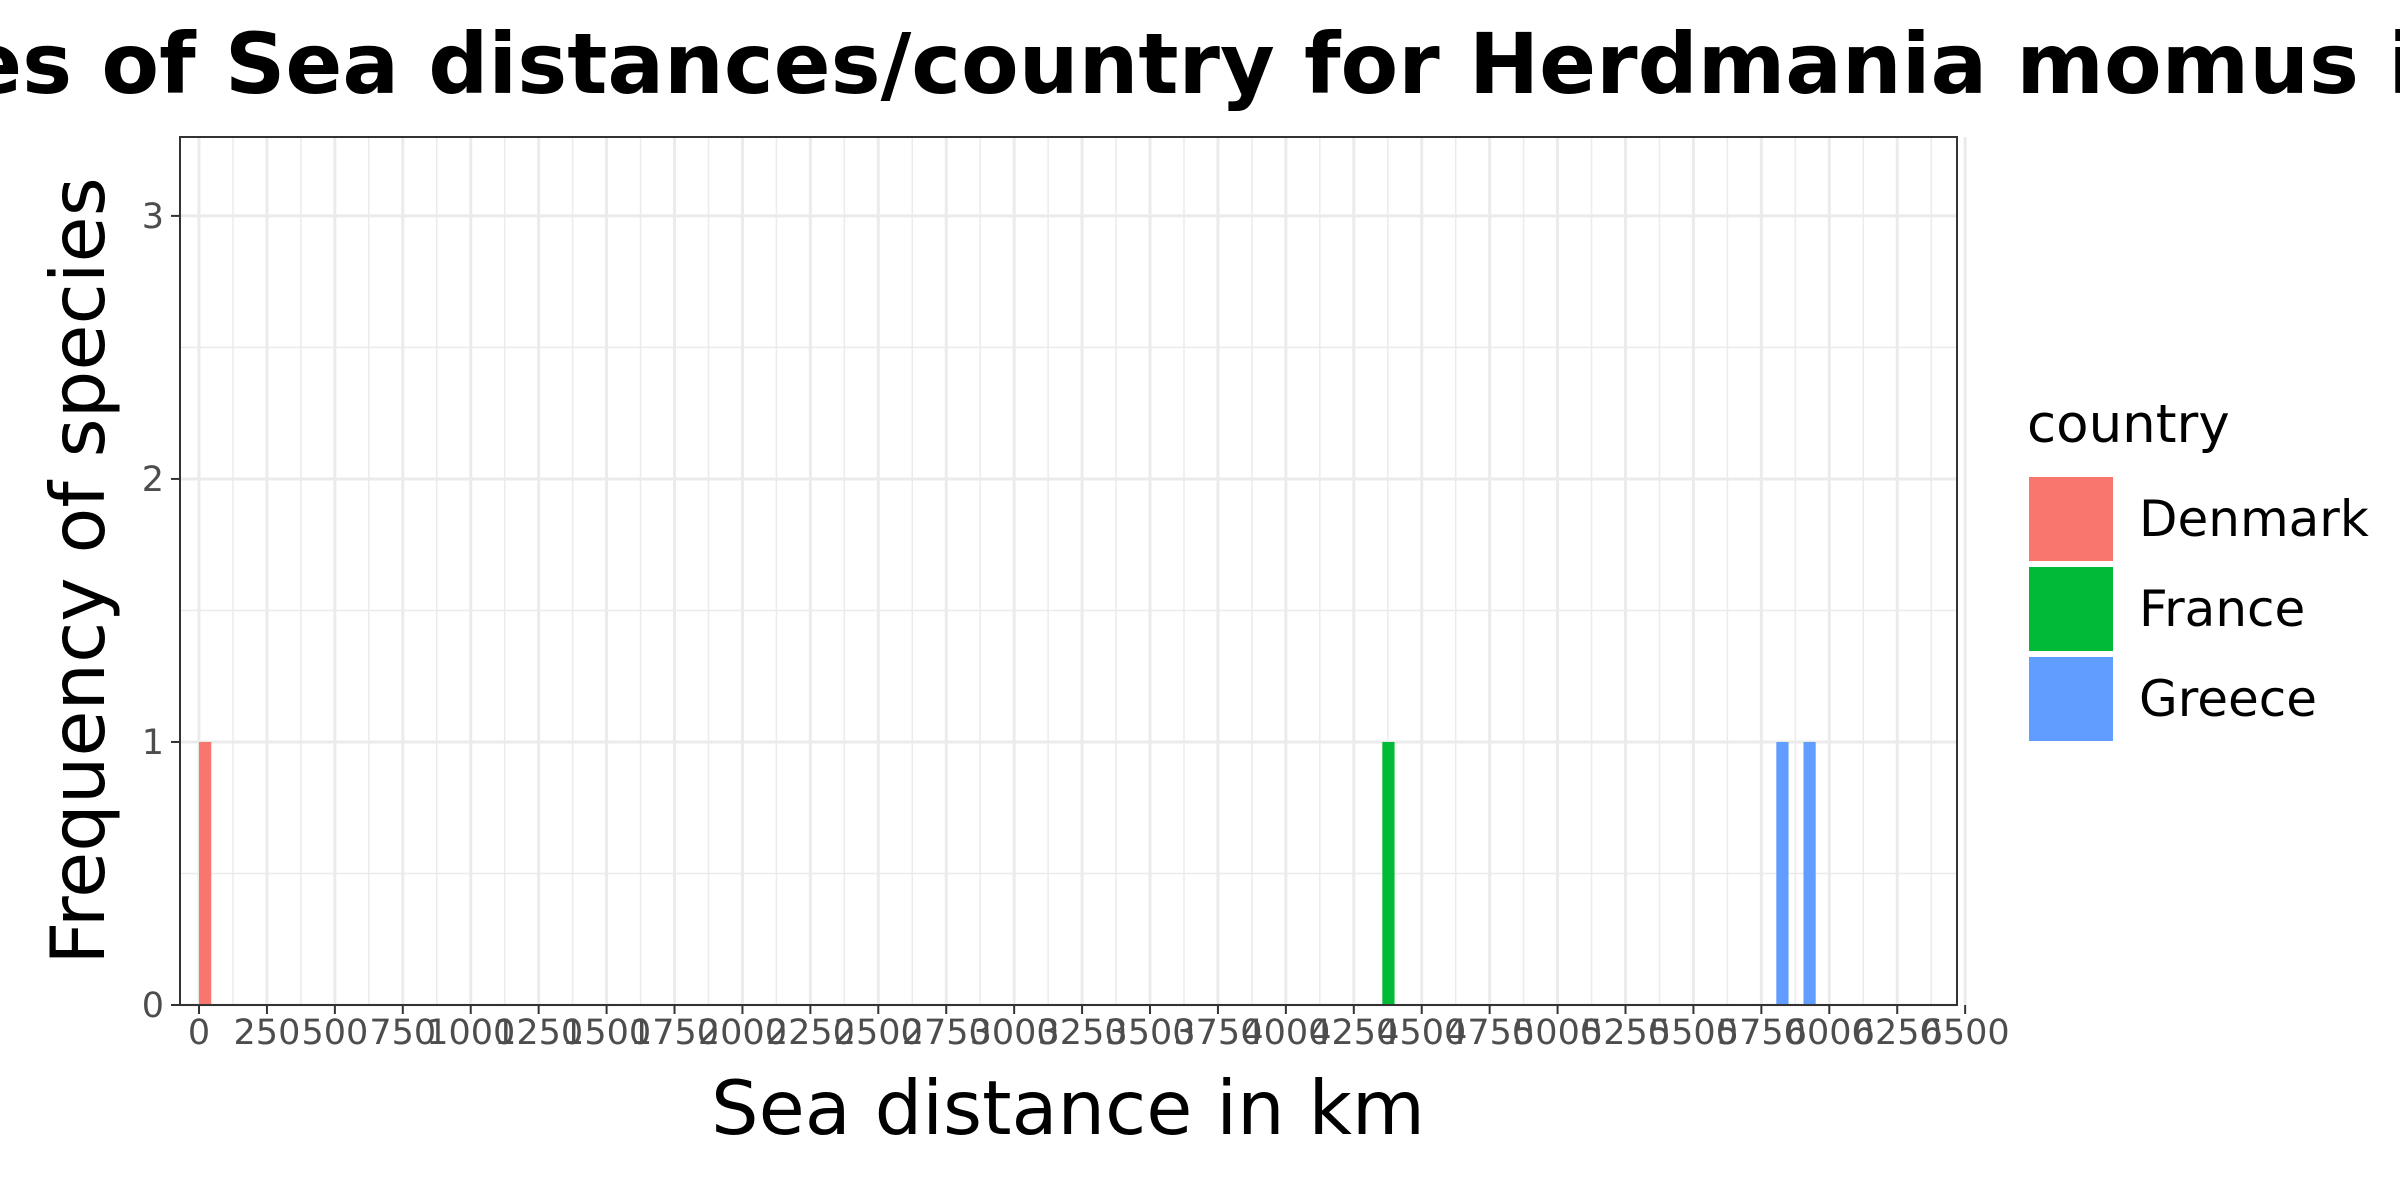  Describe the element at coordinates (1353, 1033) in the screenshot. I see `x-tick-label: 4250` at that location.